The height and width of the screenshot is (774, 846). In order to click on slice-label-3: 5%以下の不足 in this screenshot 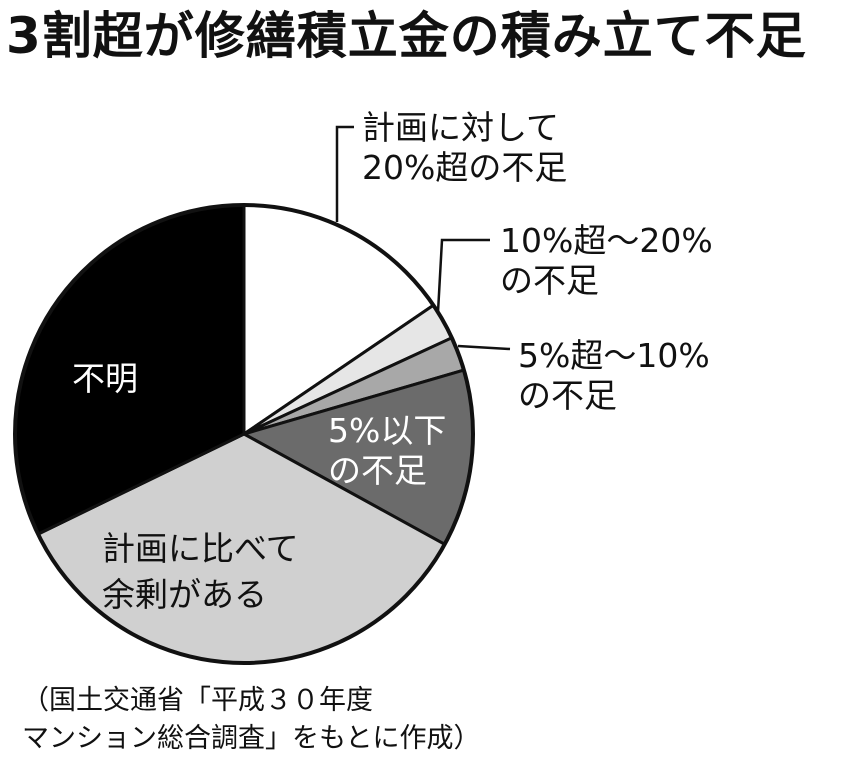, I will do `click(387, 450)`.